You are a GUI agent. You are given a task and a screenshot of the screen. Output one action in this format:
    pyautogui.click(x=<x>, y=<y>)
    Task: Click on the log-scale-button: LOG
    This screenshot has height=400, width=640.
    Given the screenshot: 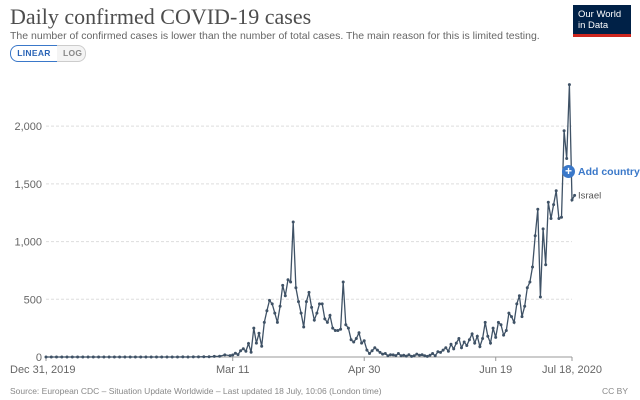 What is the action you would take?
    pyautogui.click(x=71, y=53)
    